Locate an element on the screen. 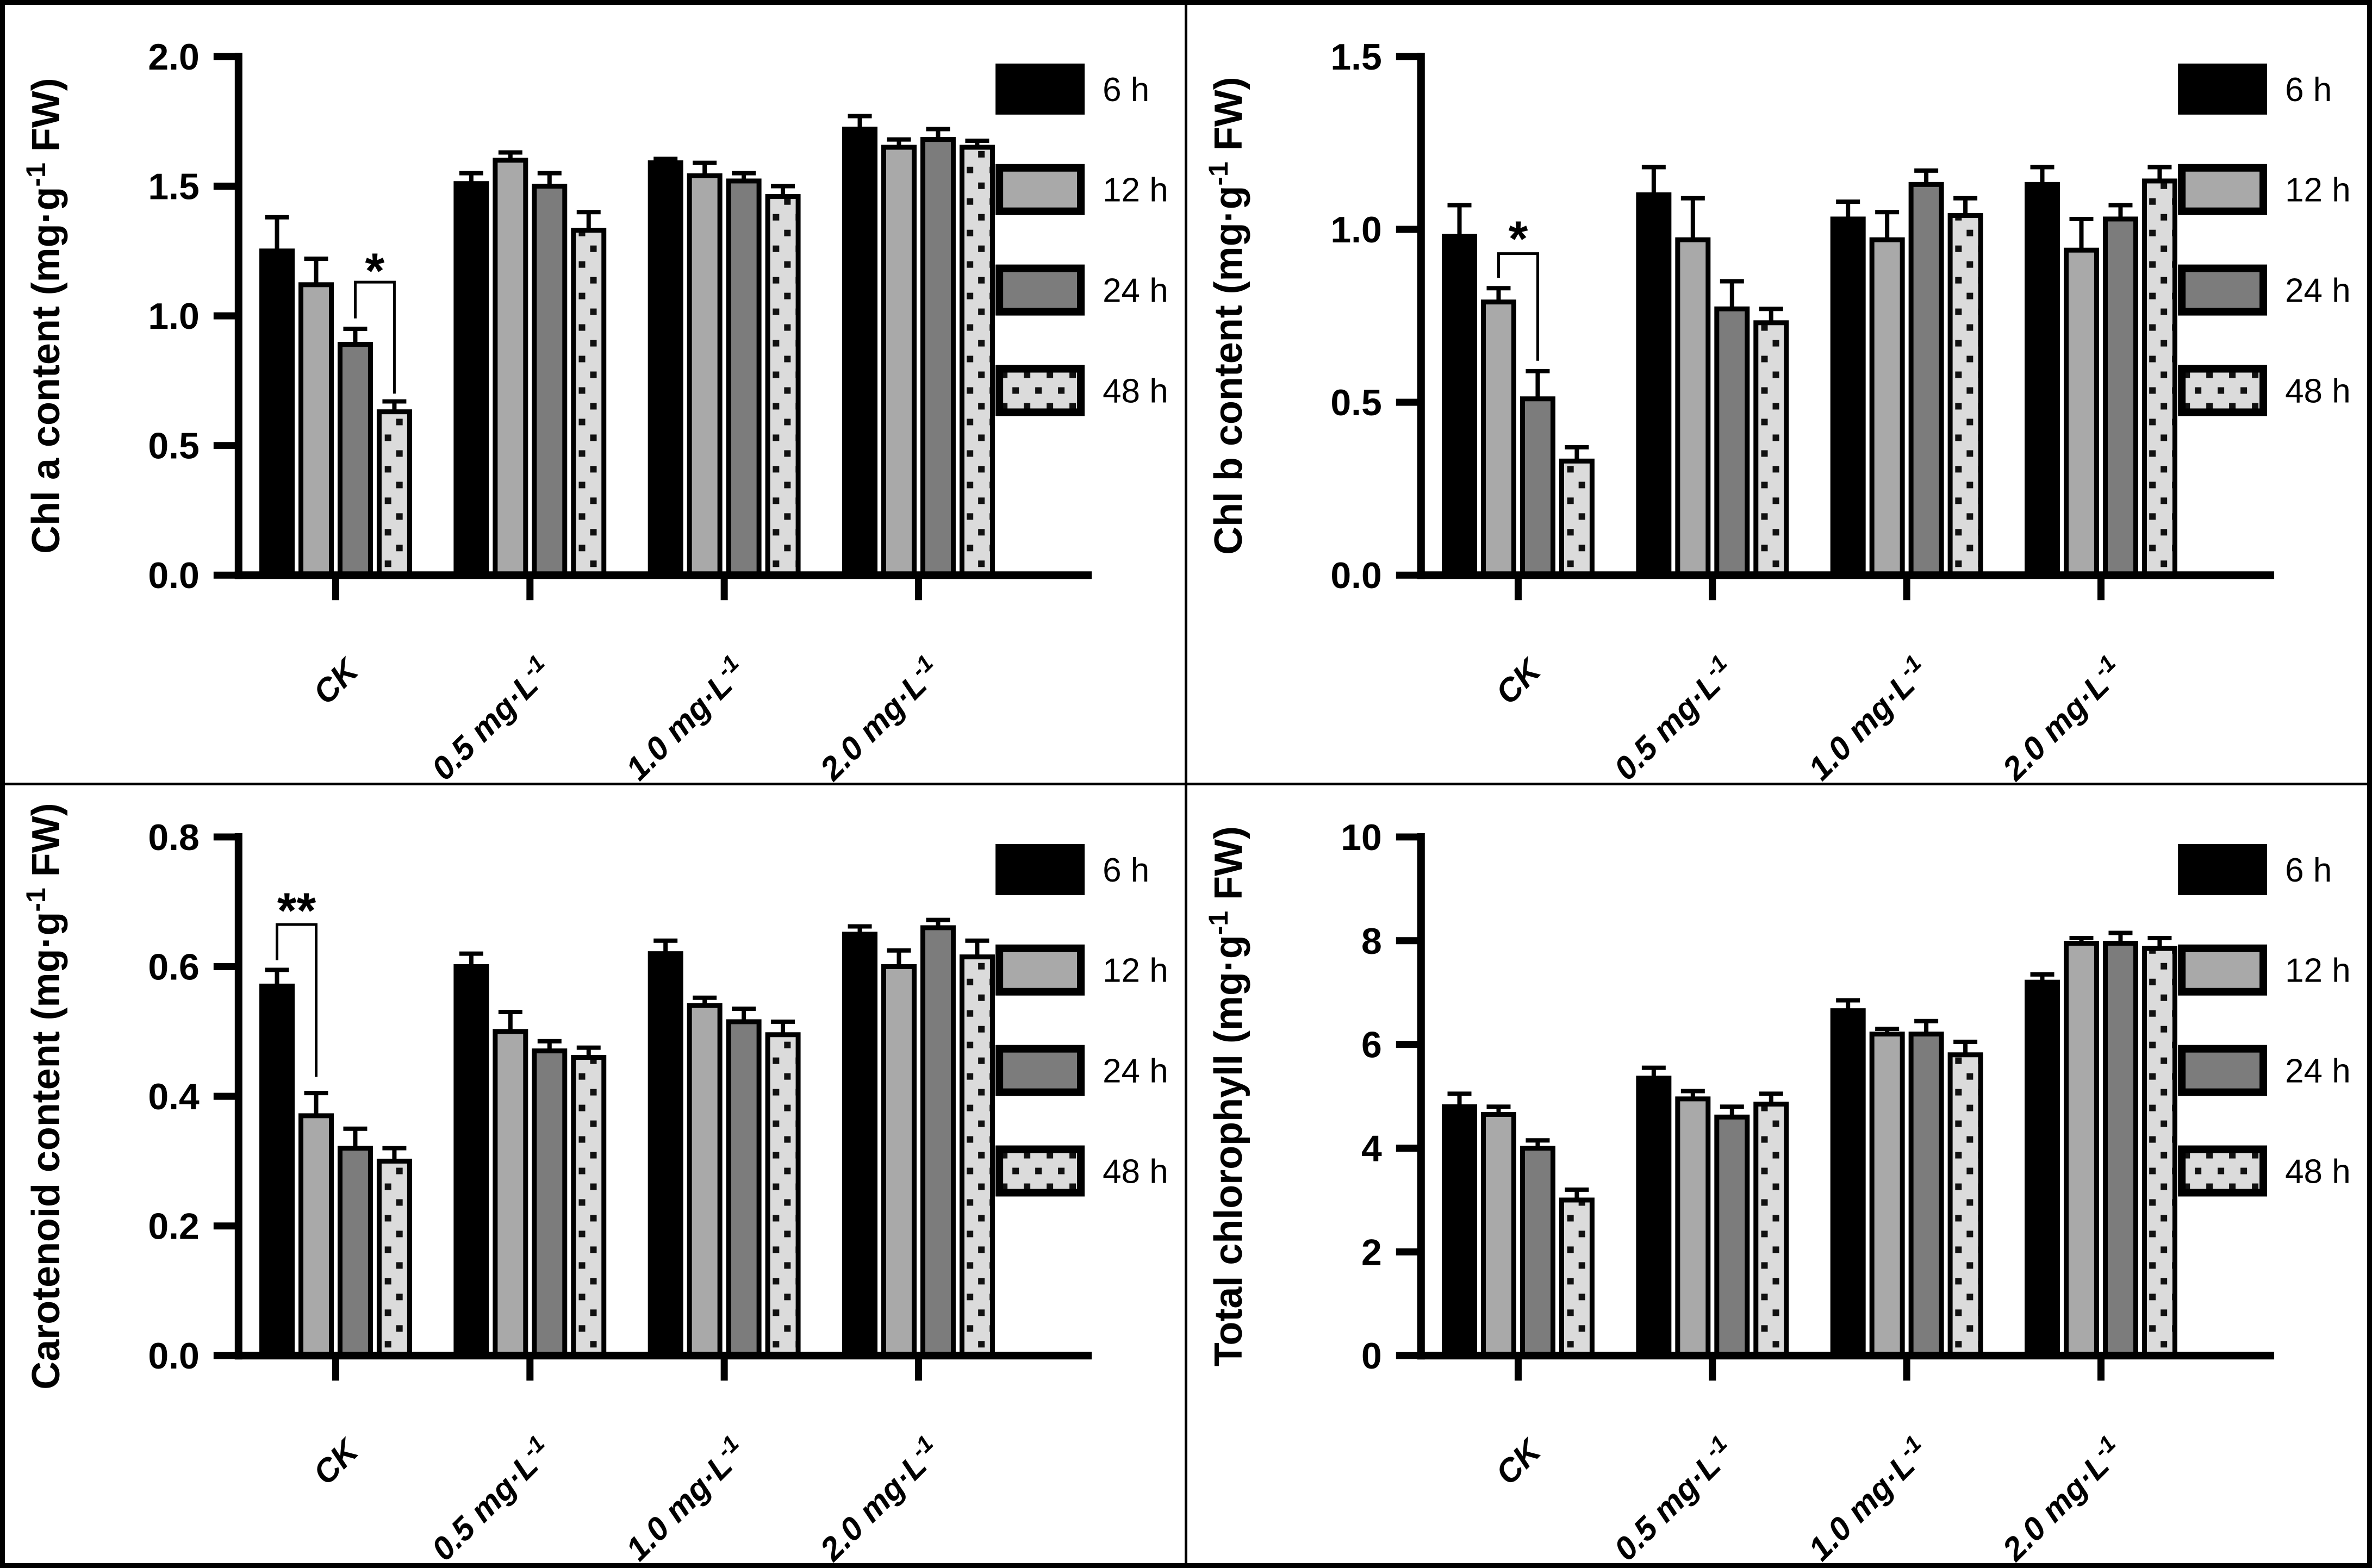 The image size is (2372, 1568). y-axis-title: Carotenoid content (mg·g-1 FW) is located at coordinates (44, 1096).